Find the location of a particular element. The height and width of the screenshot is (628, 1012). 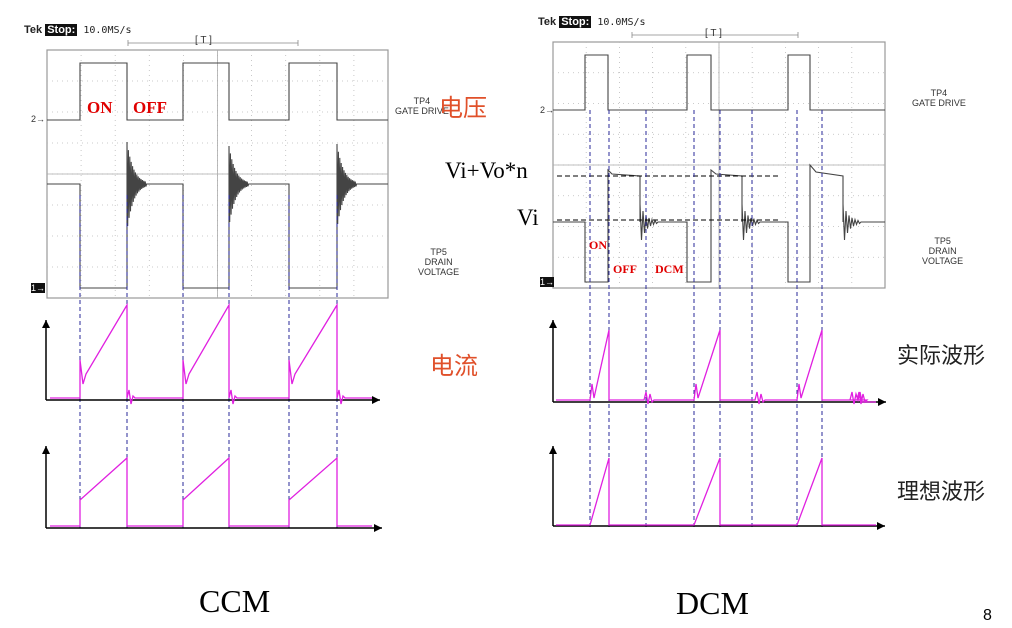

dcm-actual-current-trace is located at coordinates (716, 367).